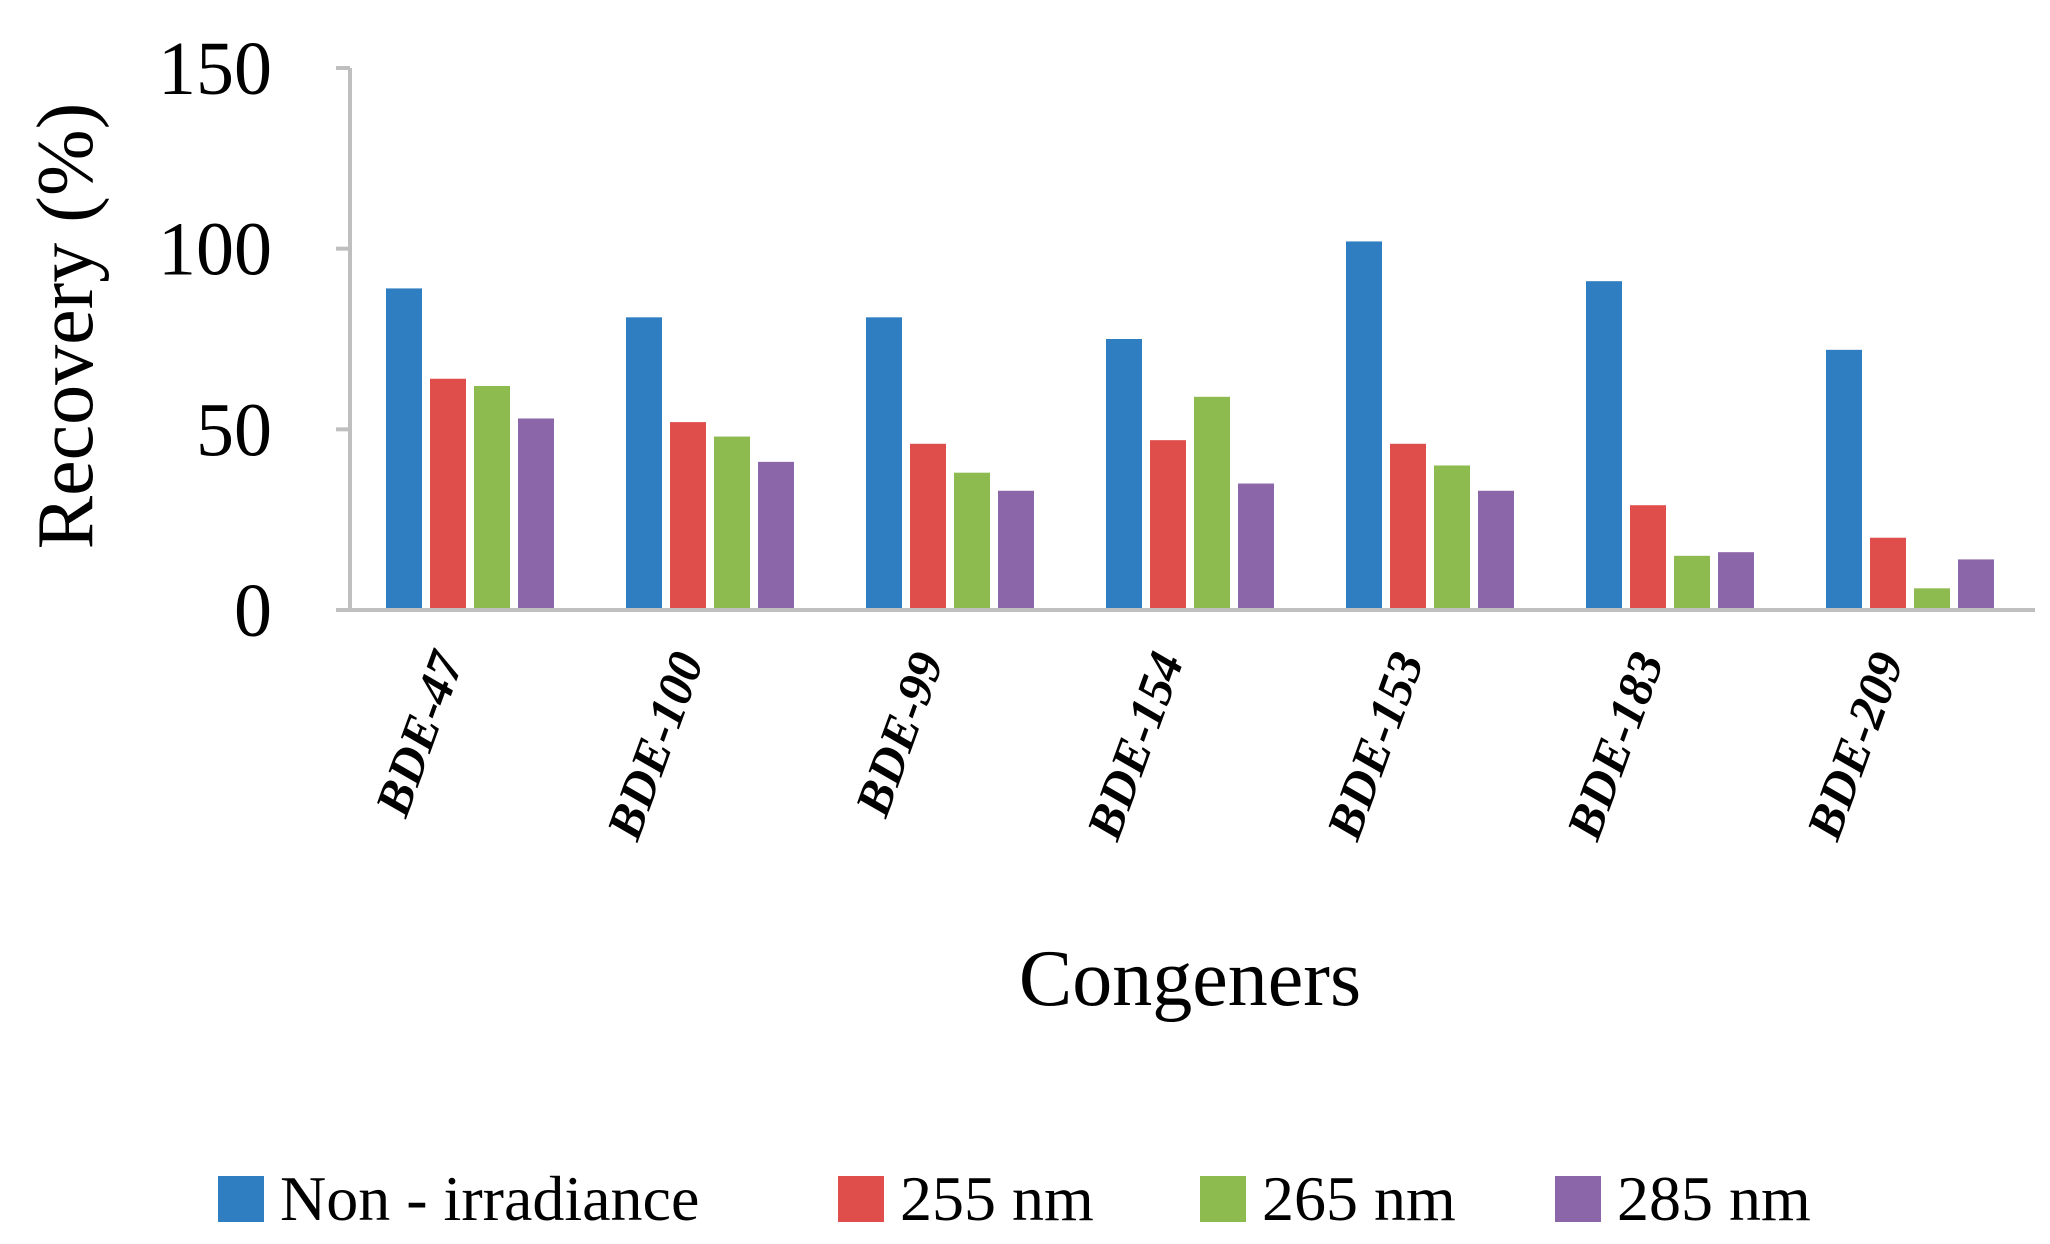 The height and width of the screenshot is (1244, 2050). What do you see at coordinates (997, 1198) in the screenshot?
I see `legend-label: 255 nm` at bounding box center [997, 1198].